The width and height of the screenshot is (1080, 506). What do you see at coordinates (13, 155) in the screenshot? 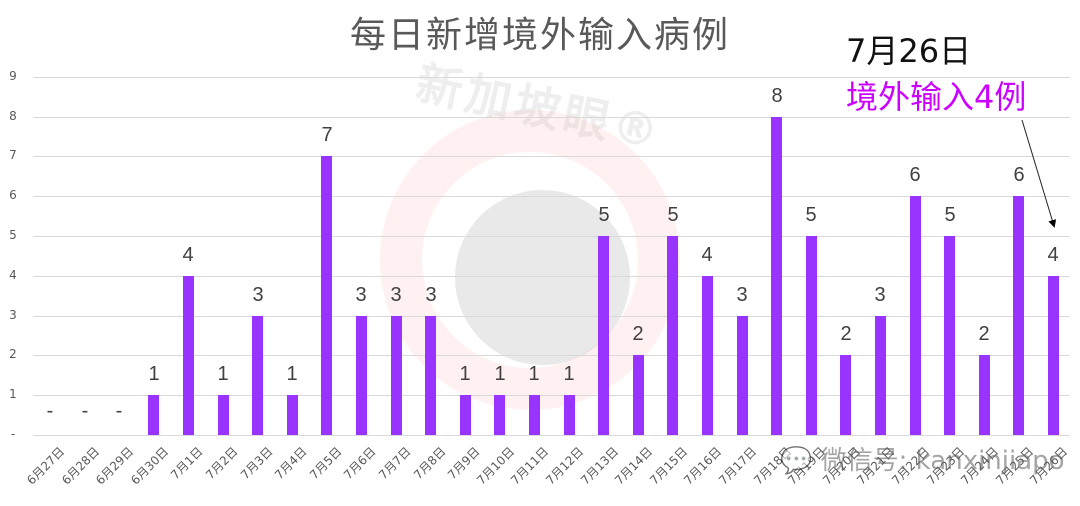
I see `y-tick-label: 7` at bounding box center [13, 155].